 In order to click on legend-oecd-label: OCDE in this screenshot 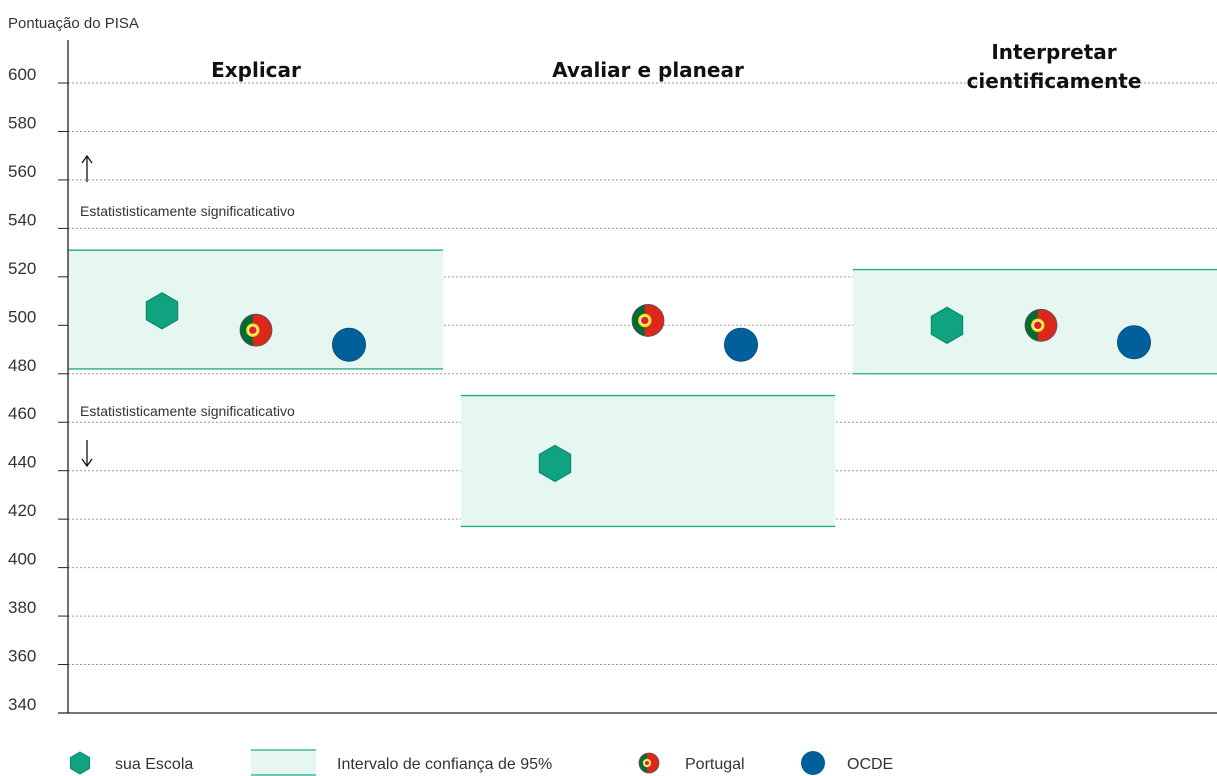, I will do `click(870, 764)`.